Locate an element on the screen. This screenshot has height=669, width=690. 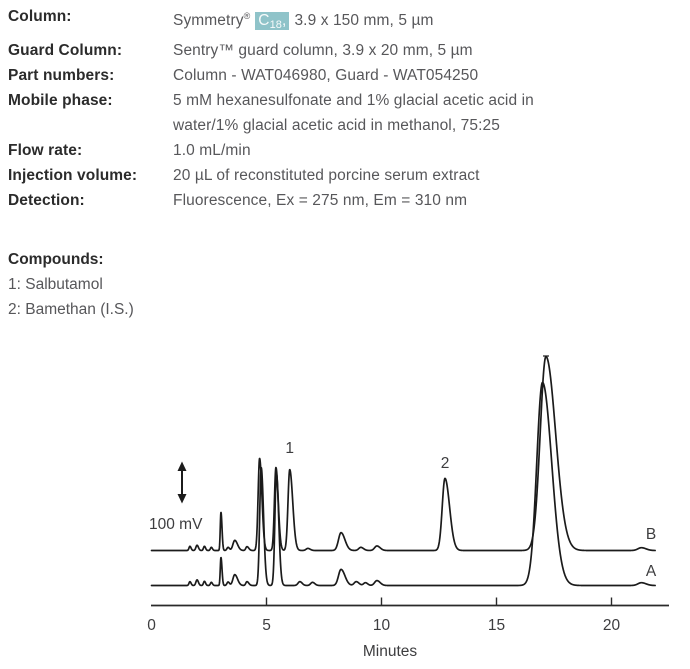
scale-arrow-icon is located at coordinates (182, 482).